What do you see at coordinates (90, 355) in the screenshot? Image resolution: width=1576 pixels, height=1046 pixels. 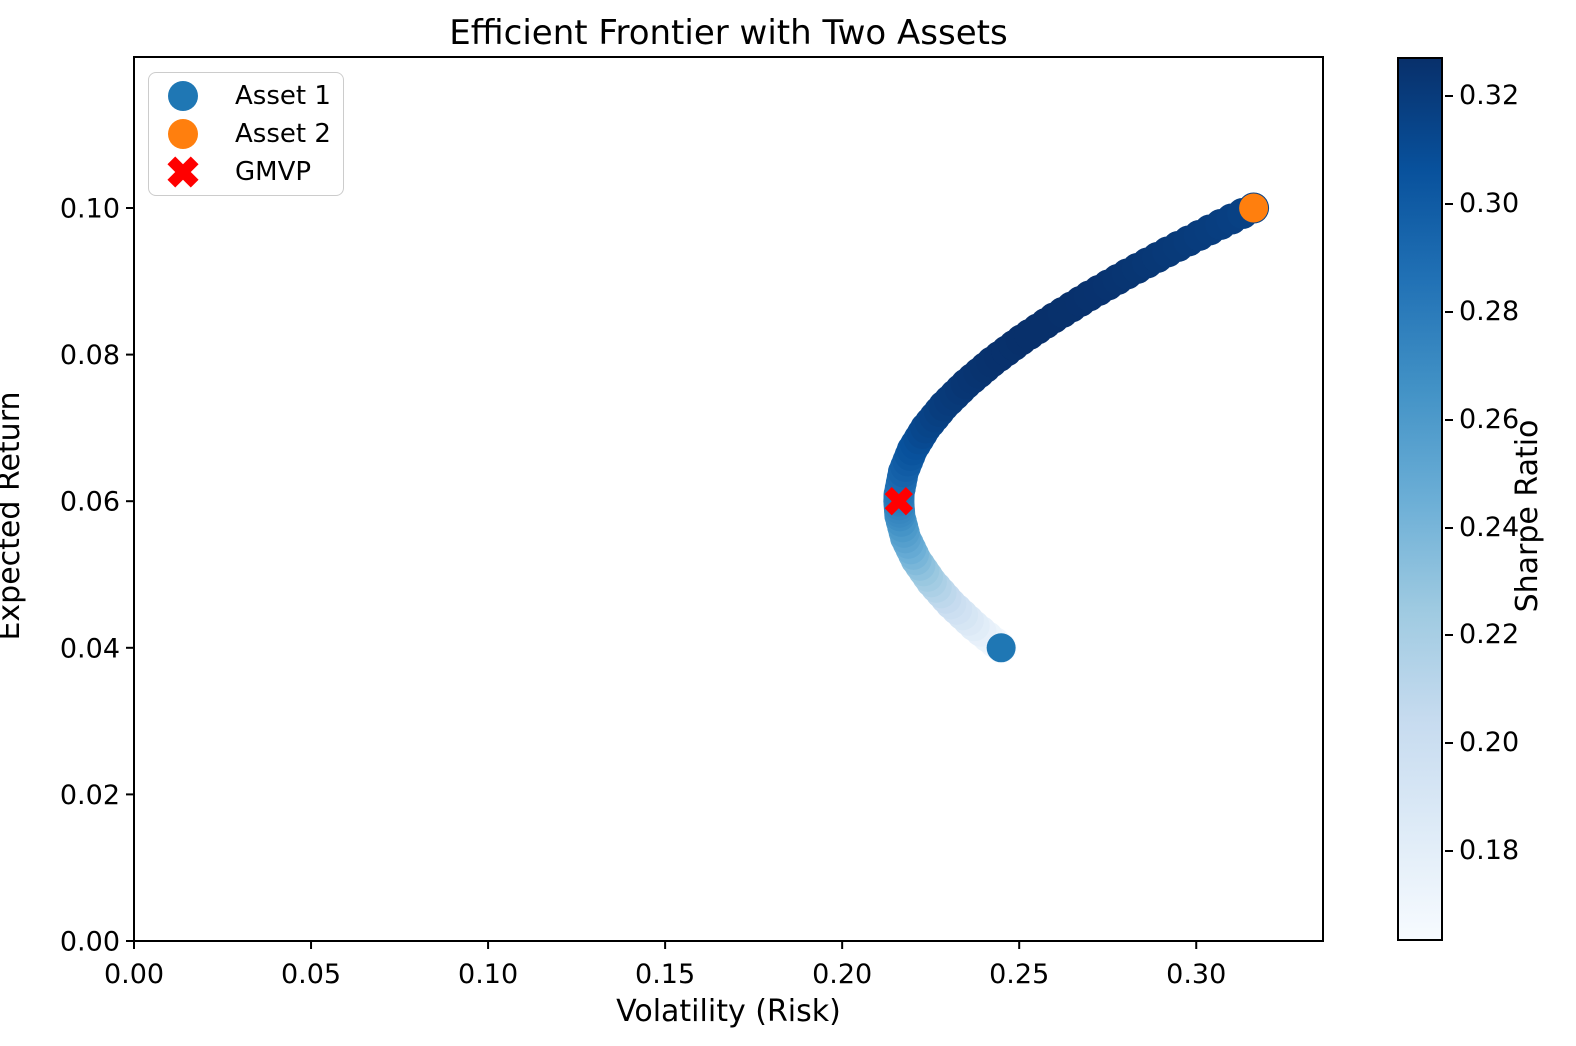 I see `y-tick-label: 0.08` at bounding box center [90, 355].